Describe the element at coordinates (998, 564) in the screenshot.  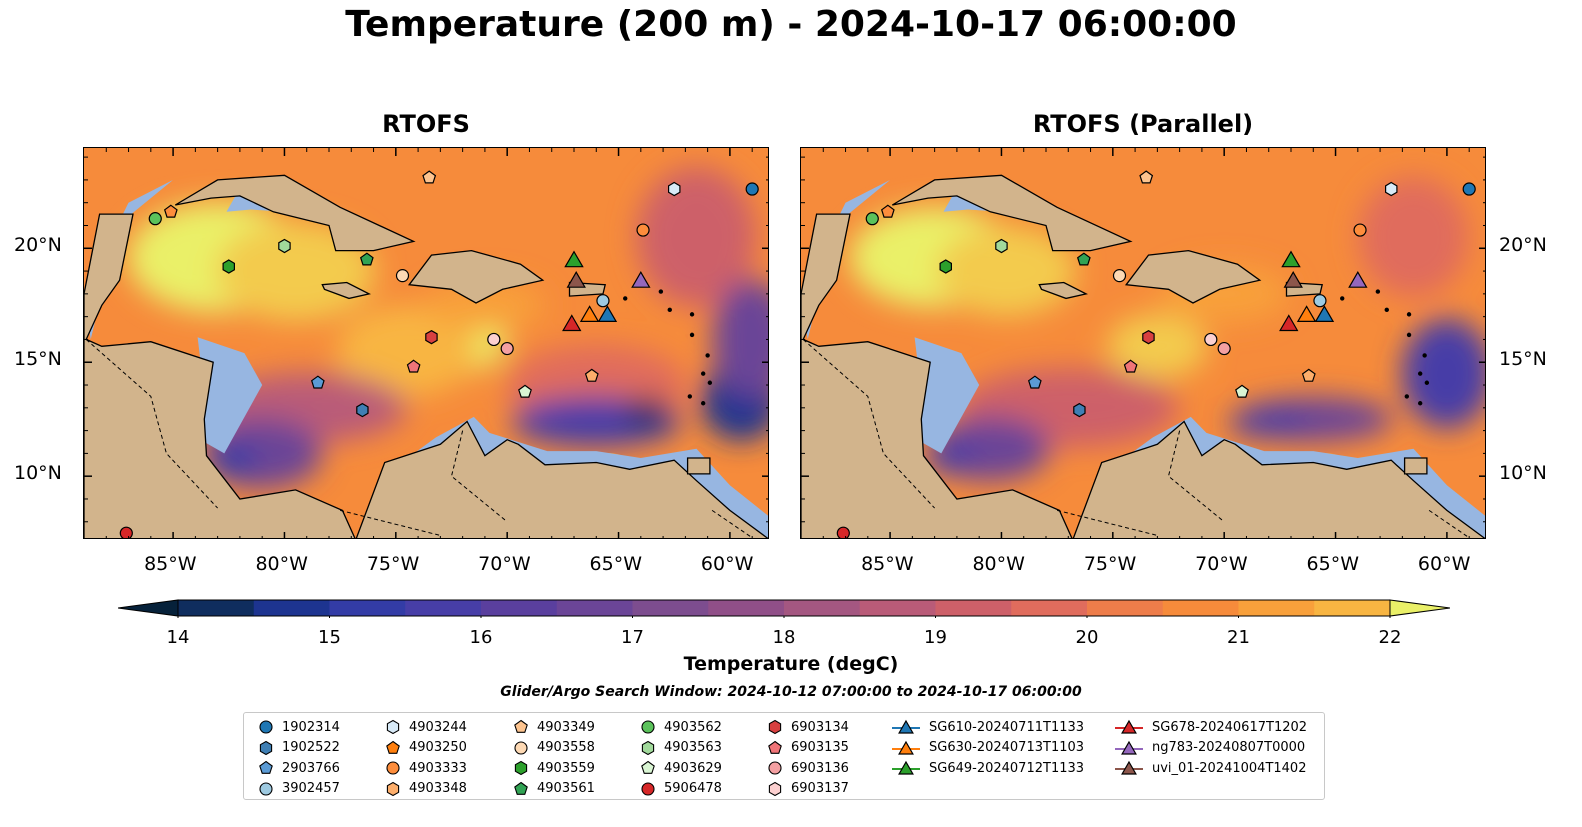
I see `lon-tick-label: 80°W` at that location.